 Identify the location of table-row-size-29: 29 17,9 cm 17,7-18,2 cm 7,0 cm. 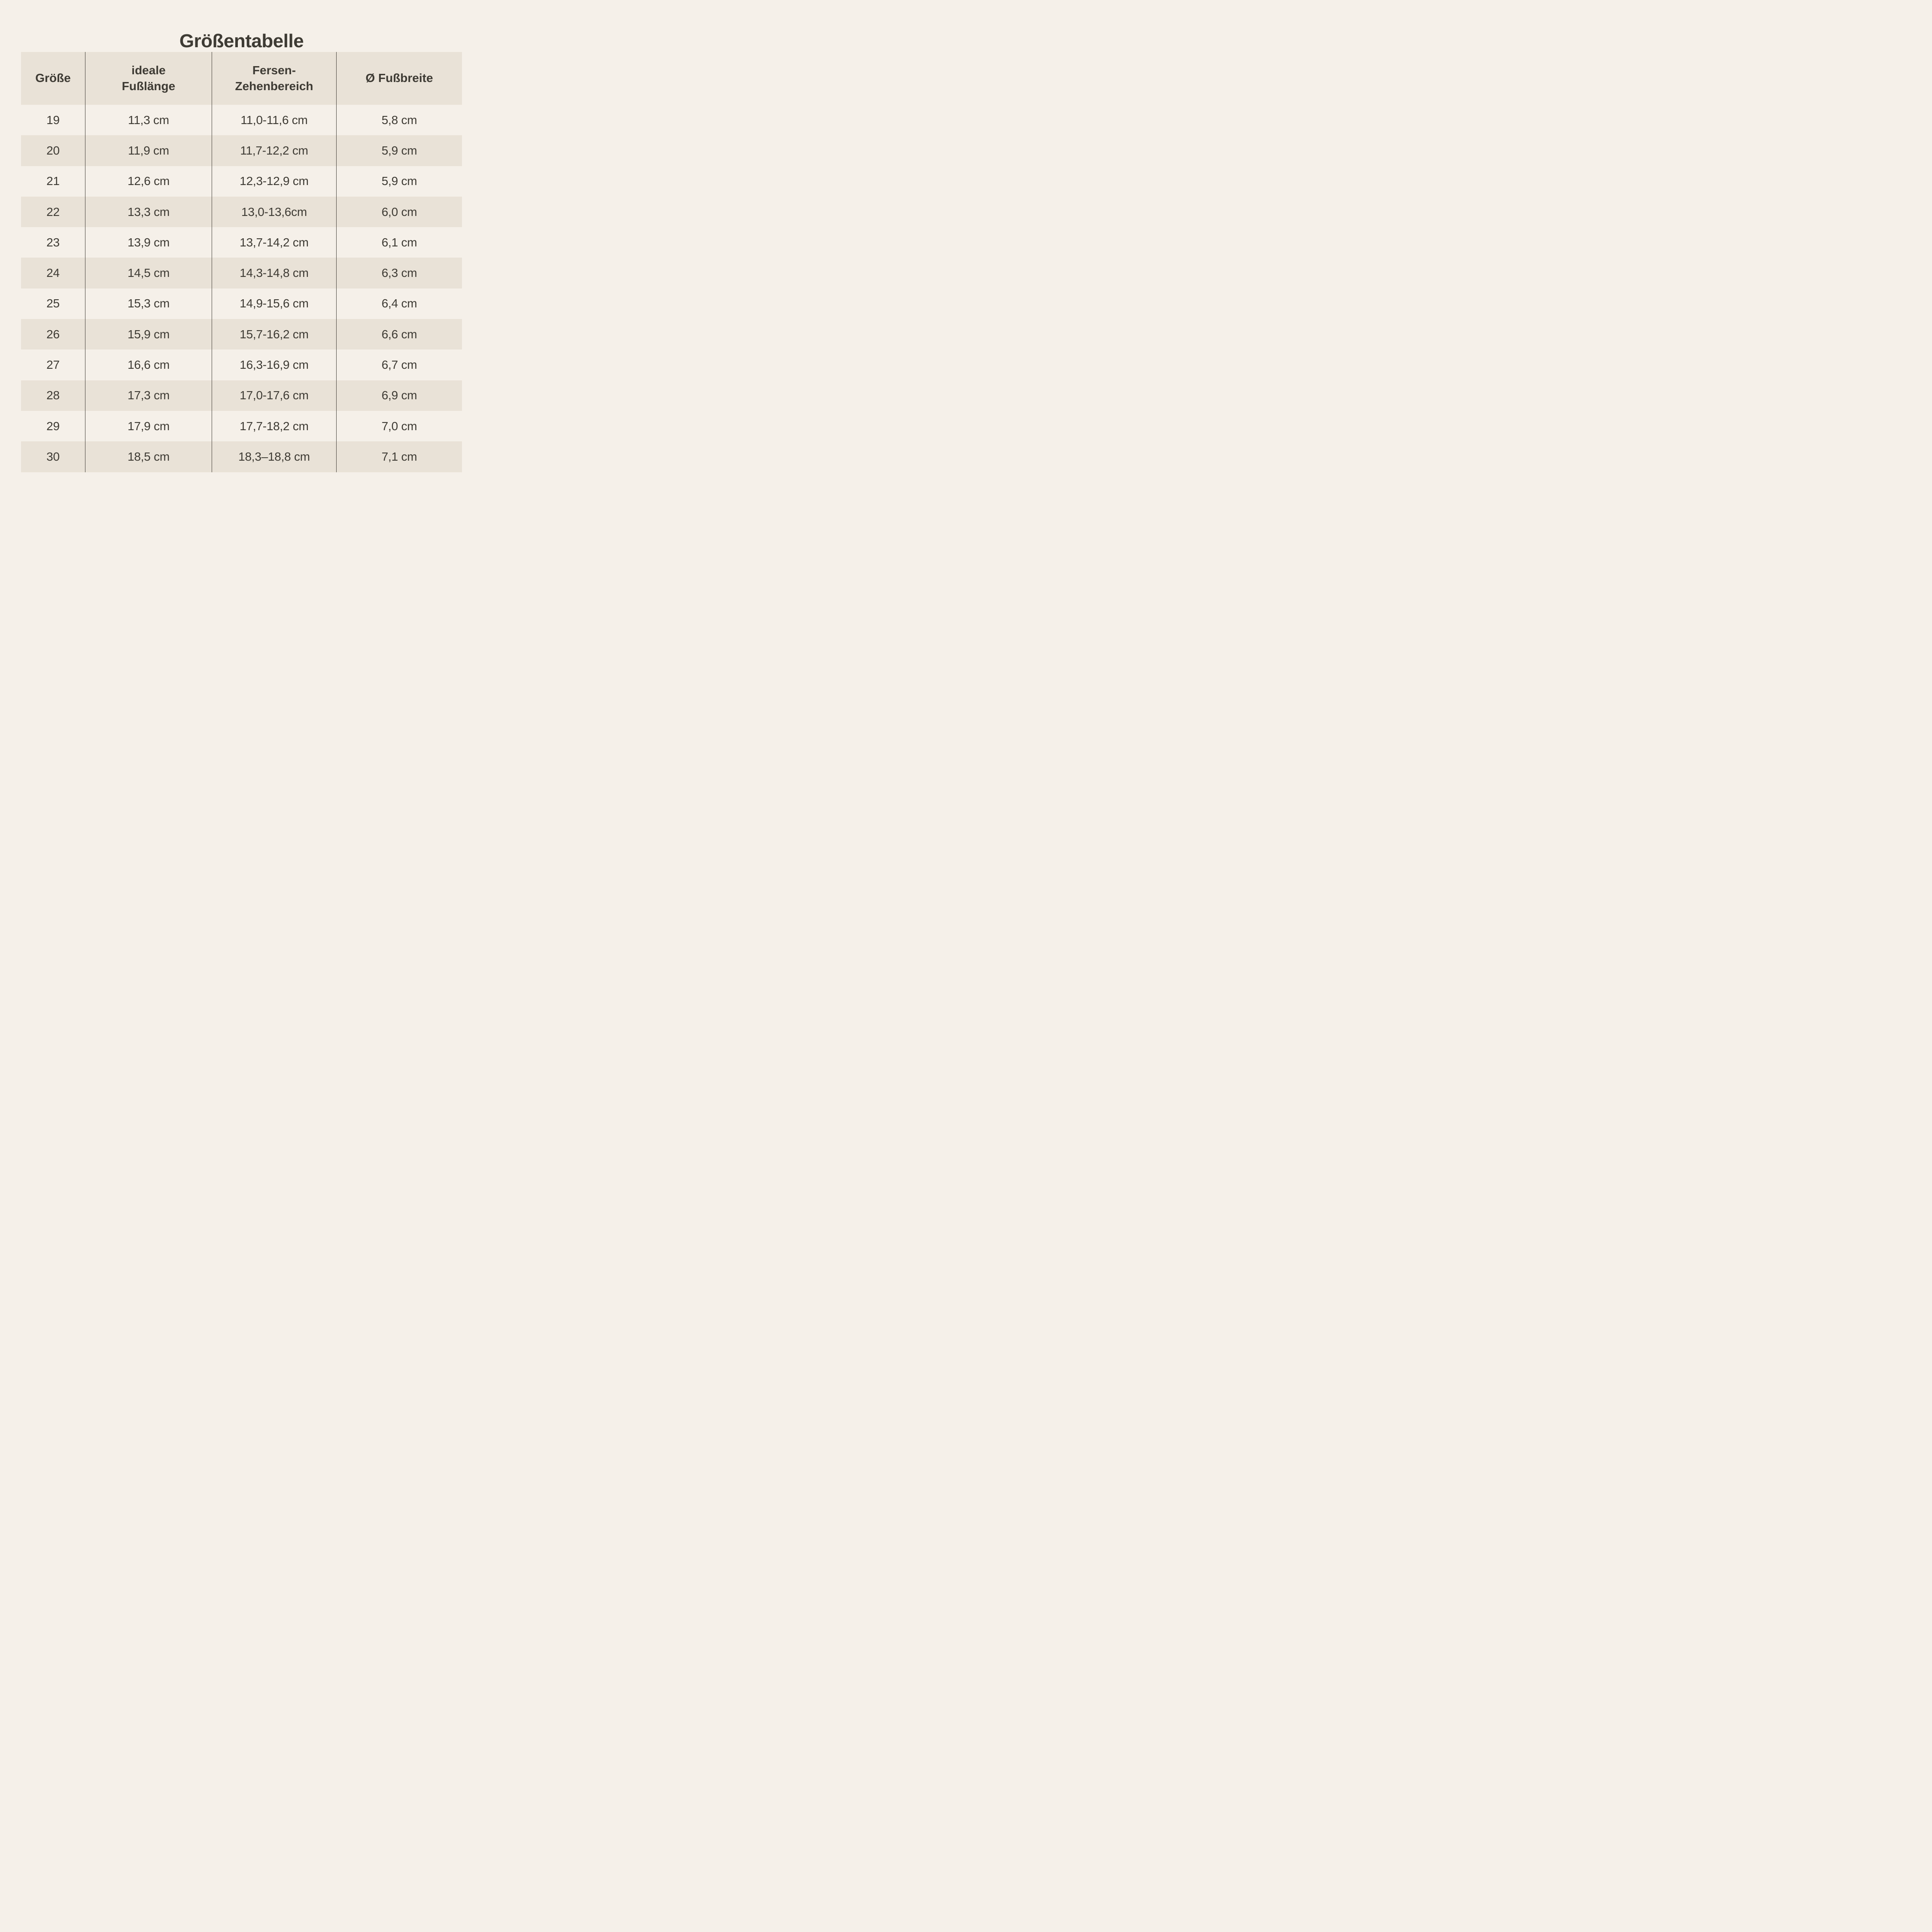
(241, 426).